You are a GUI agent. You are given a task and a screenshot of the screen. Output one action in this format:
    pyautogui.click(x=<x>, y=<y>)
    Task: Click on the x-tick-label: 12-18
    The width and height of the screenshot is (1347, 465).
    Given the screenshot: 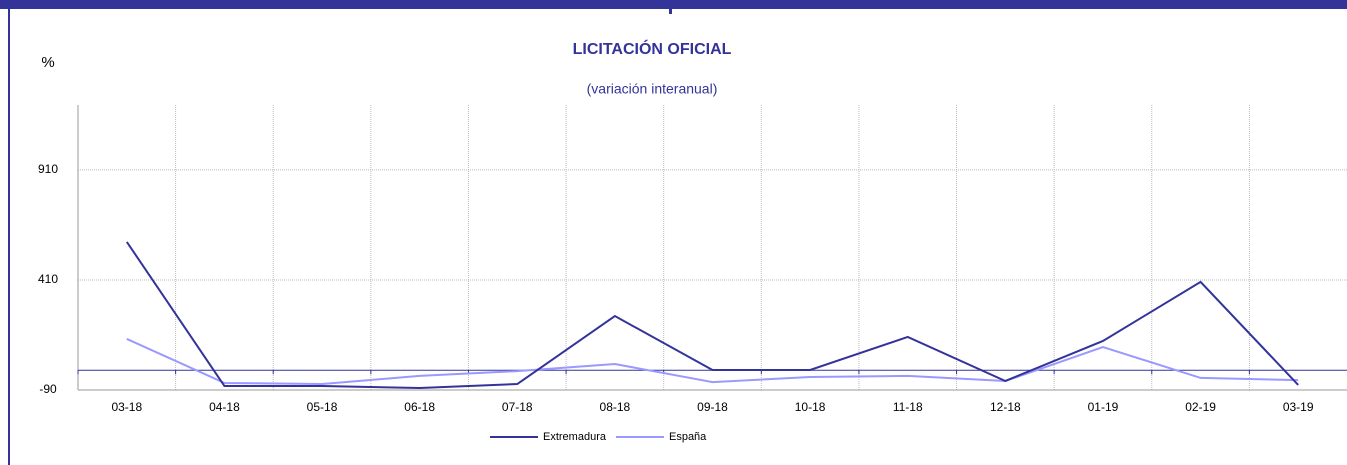 What is the action you would take?
    pyautogui.click(x=1005, y=407)
    